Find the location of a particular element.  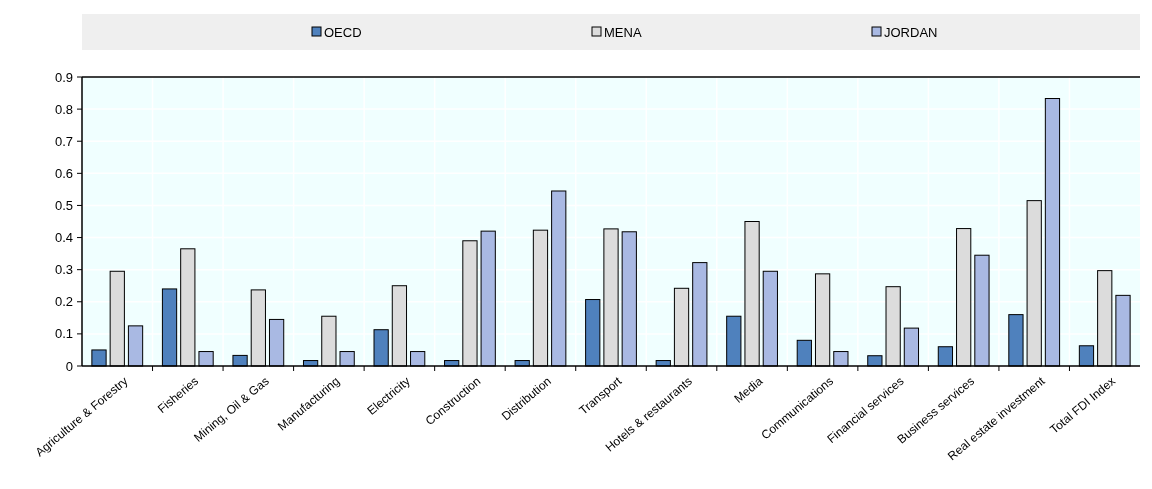

y-tick-label: 0.2 is located at coordinates (63, 302).